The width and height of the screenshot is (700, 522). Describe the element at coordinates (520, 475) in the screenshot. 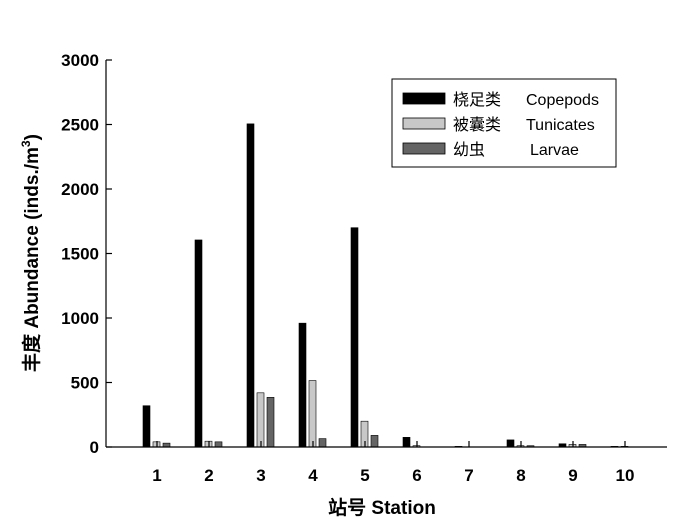

I see `x-tick-label-8: 8` at that location.